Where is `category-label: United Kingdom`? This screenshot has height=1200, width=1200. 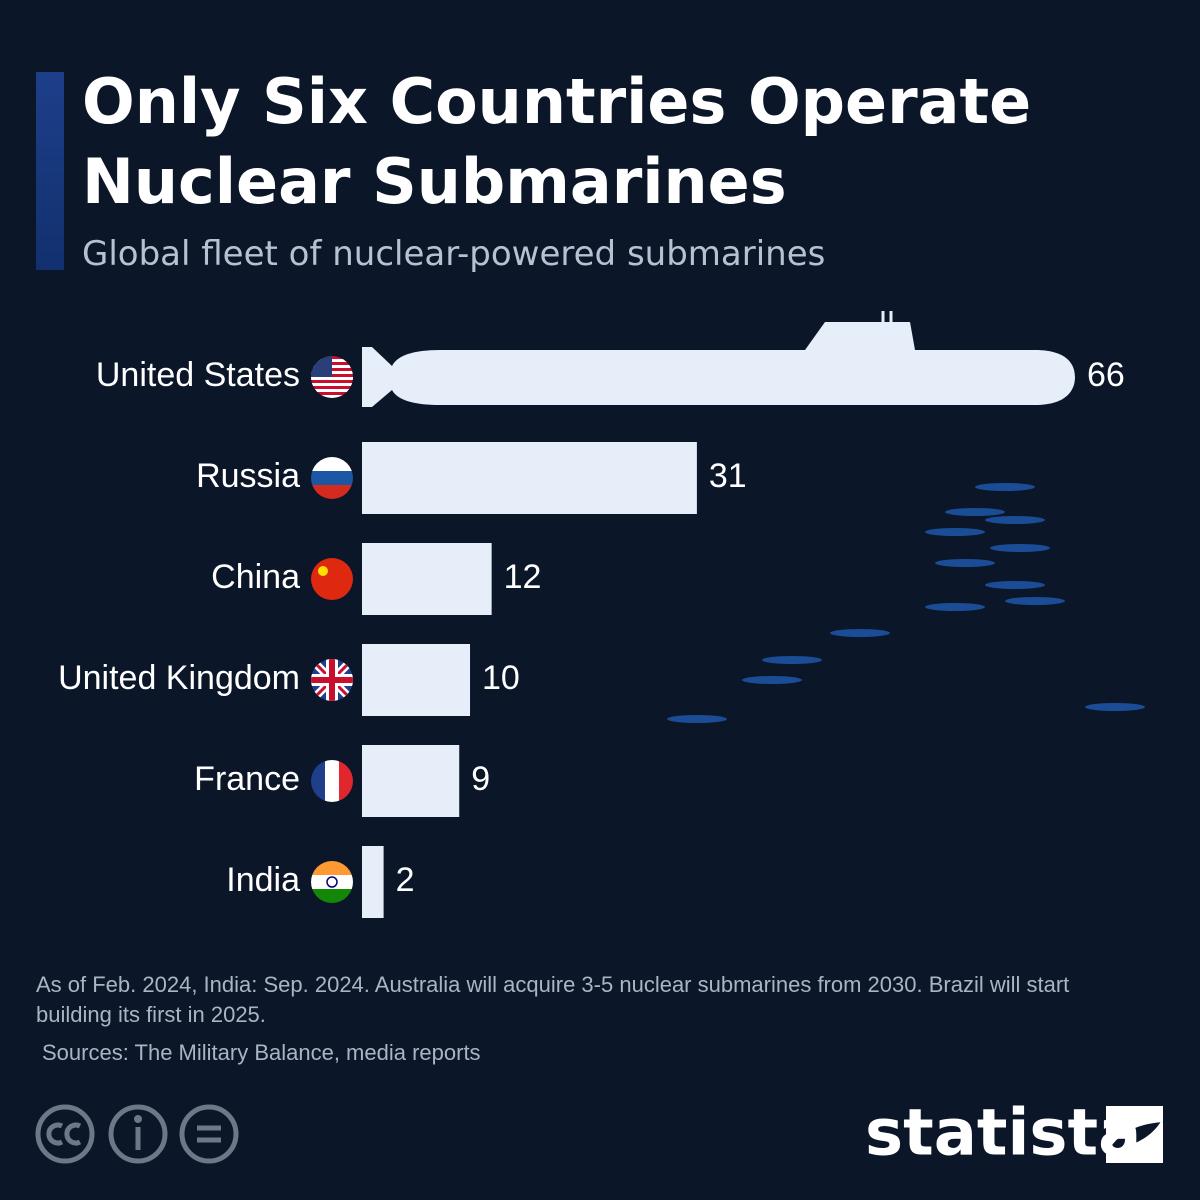 category-label: United Kingdom is located at coordinates (179, 678).